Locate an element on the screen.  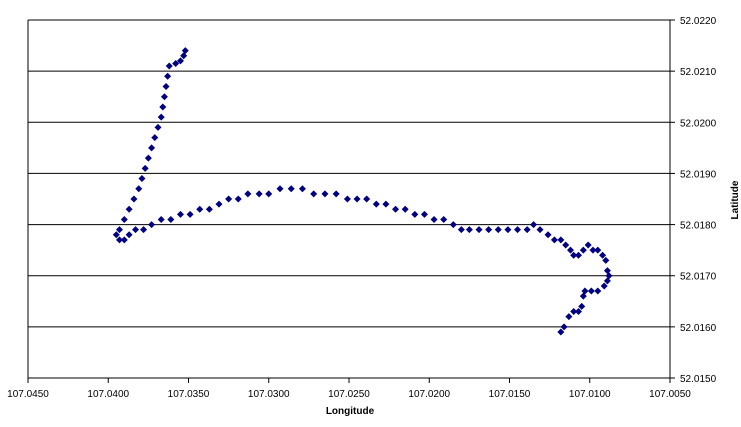
y-tick-label-5: 52.0200 is located at coordinates (698, 123).